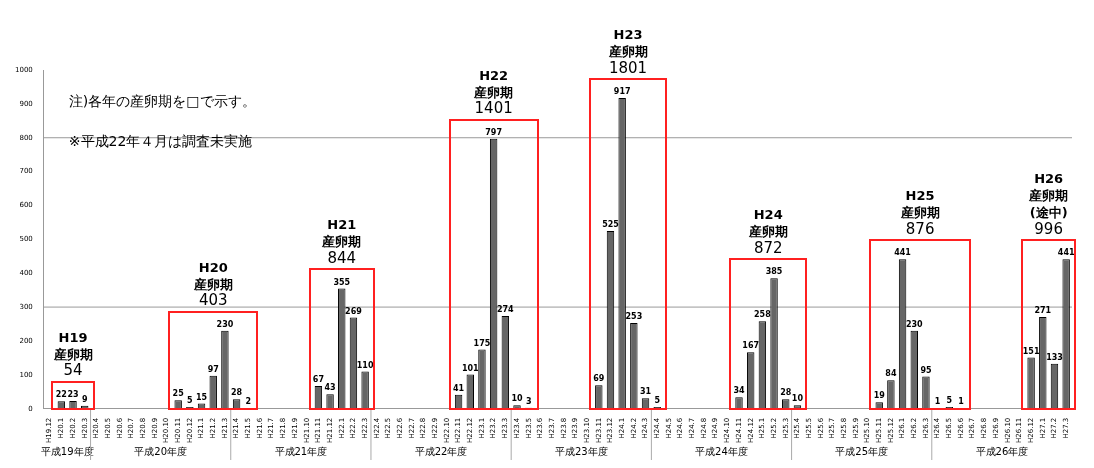 The height and width of the screenshot is (468, 1094). Describe the element at coordinates (774, 272) in the screenshot. I see `data-label: 385` at that location.